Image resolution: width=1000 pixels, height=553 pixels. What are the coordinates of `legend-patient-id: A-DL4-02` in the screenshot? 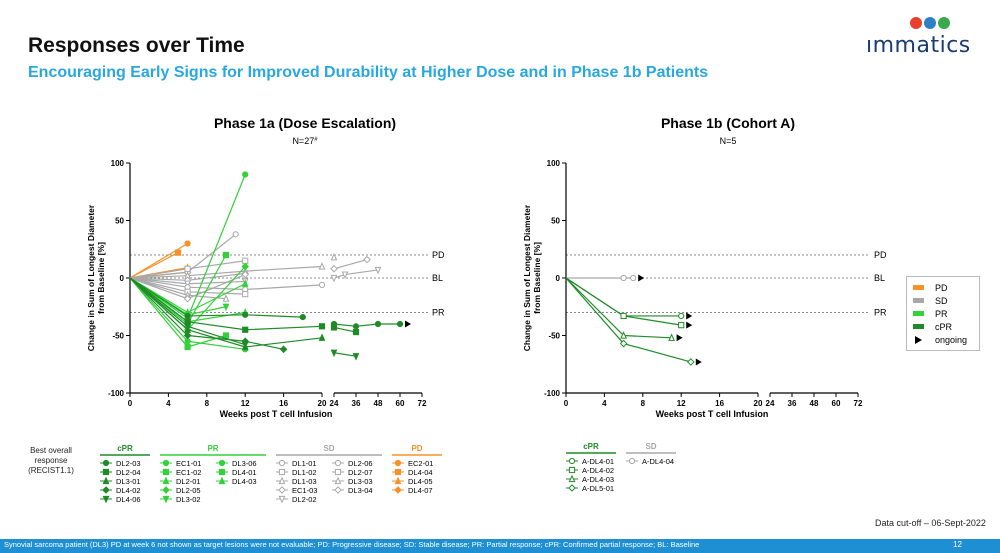 It's located at (598, 470).